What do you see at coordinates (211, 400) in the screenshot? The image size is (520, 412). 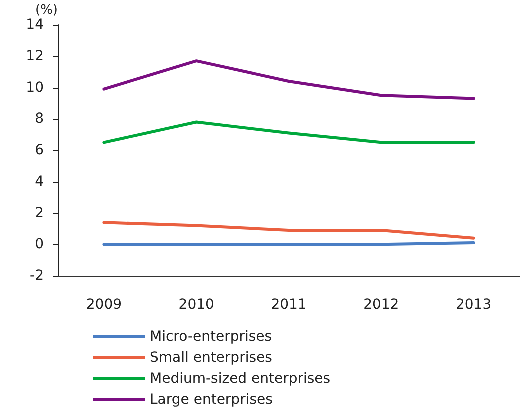 I see `legend-label: Large enterprises` at bounding box center [211, 400].